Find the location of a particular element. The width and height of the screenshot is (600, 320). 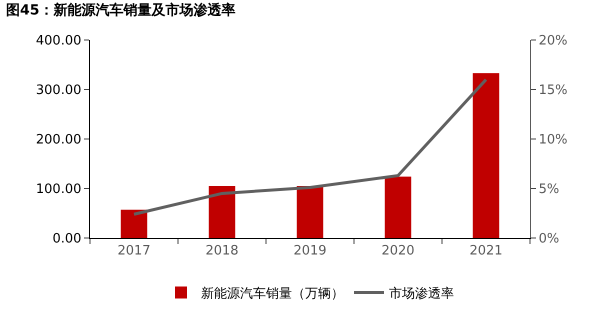

x-tick-label: 2019 is located at coordinates (310, 251).